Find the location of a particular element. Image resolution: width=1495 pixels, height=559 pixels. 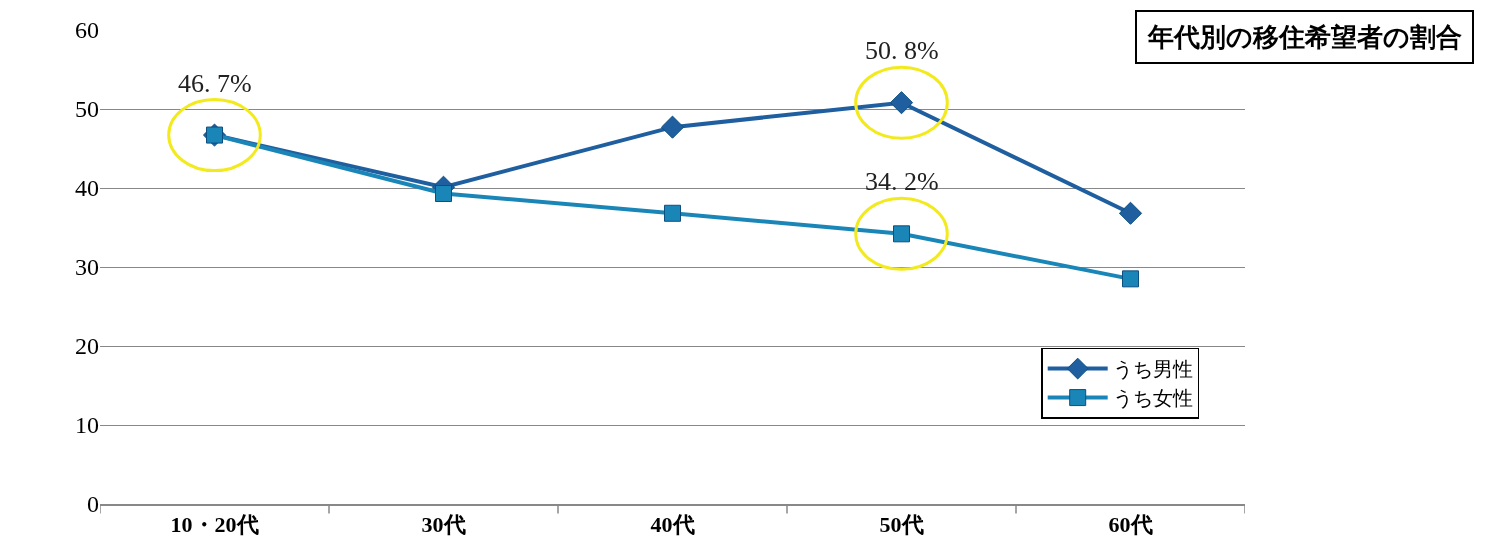

x-tick-label: 50代 is located at coordinates (901, 525).